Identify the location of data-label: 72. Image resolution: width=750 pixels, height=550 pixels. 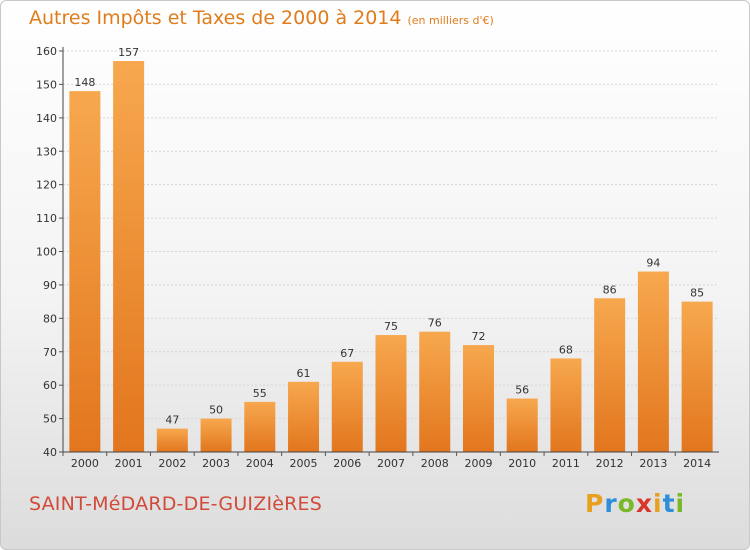
(478, 336).